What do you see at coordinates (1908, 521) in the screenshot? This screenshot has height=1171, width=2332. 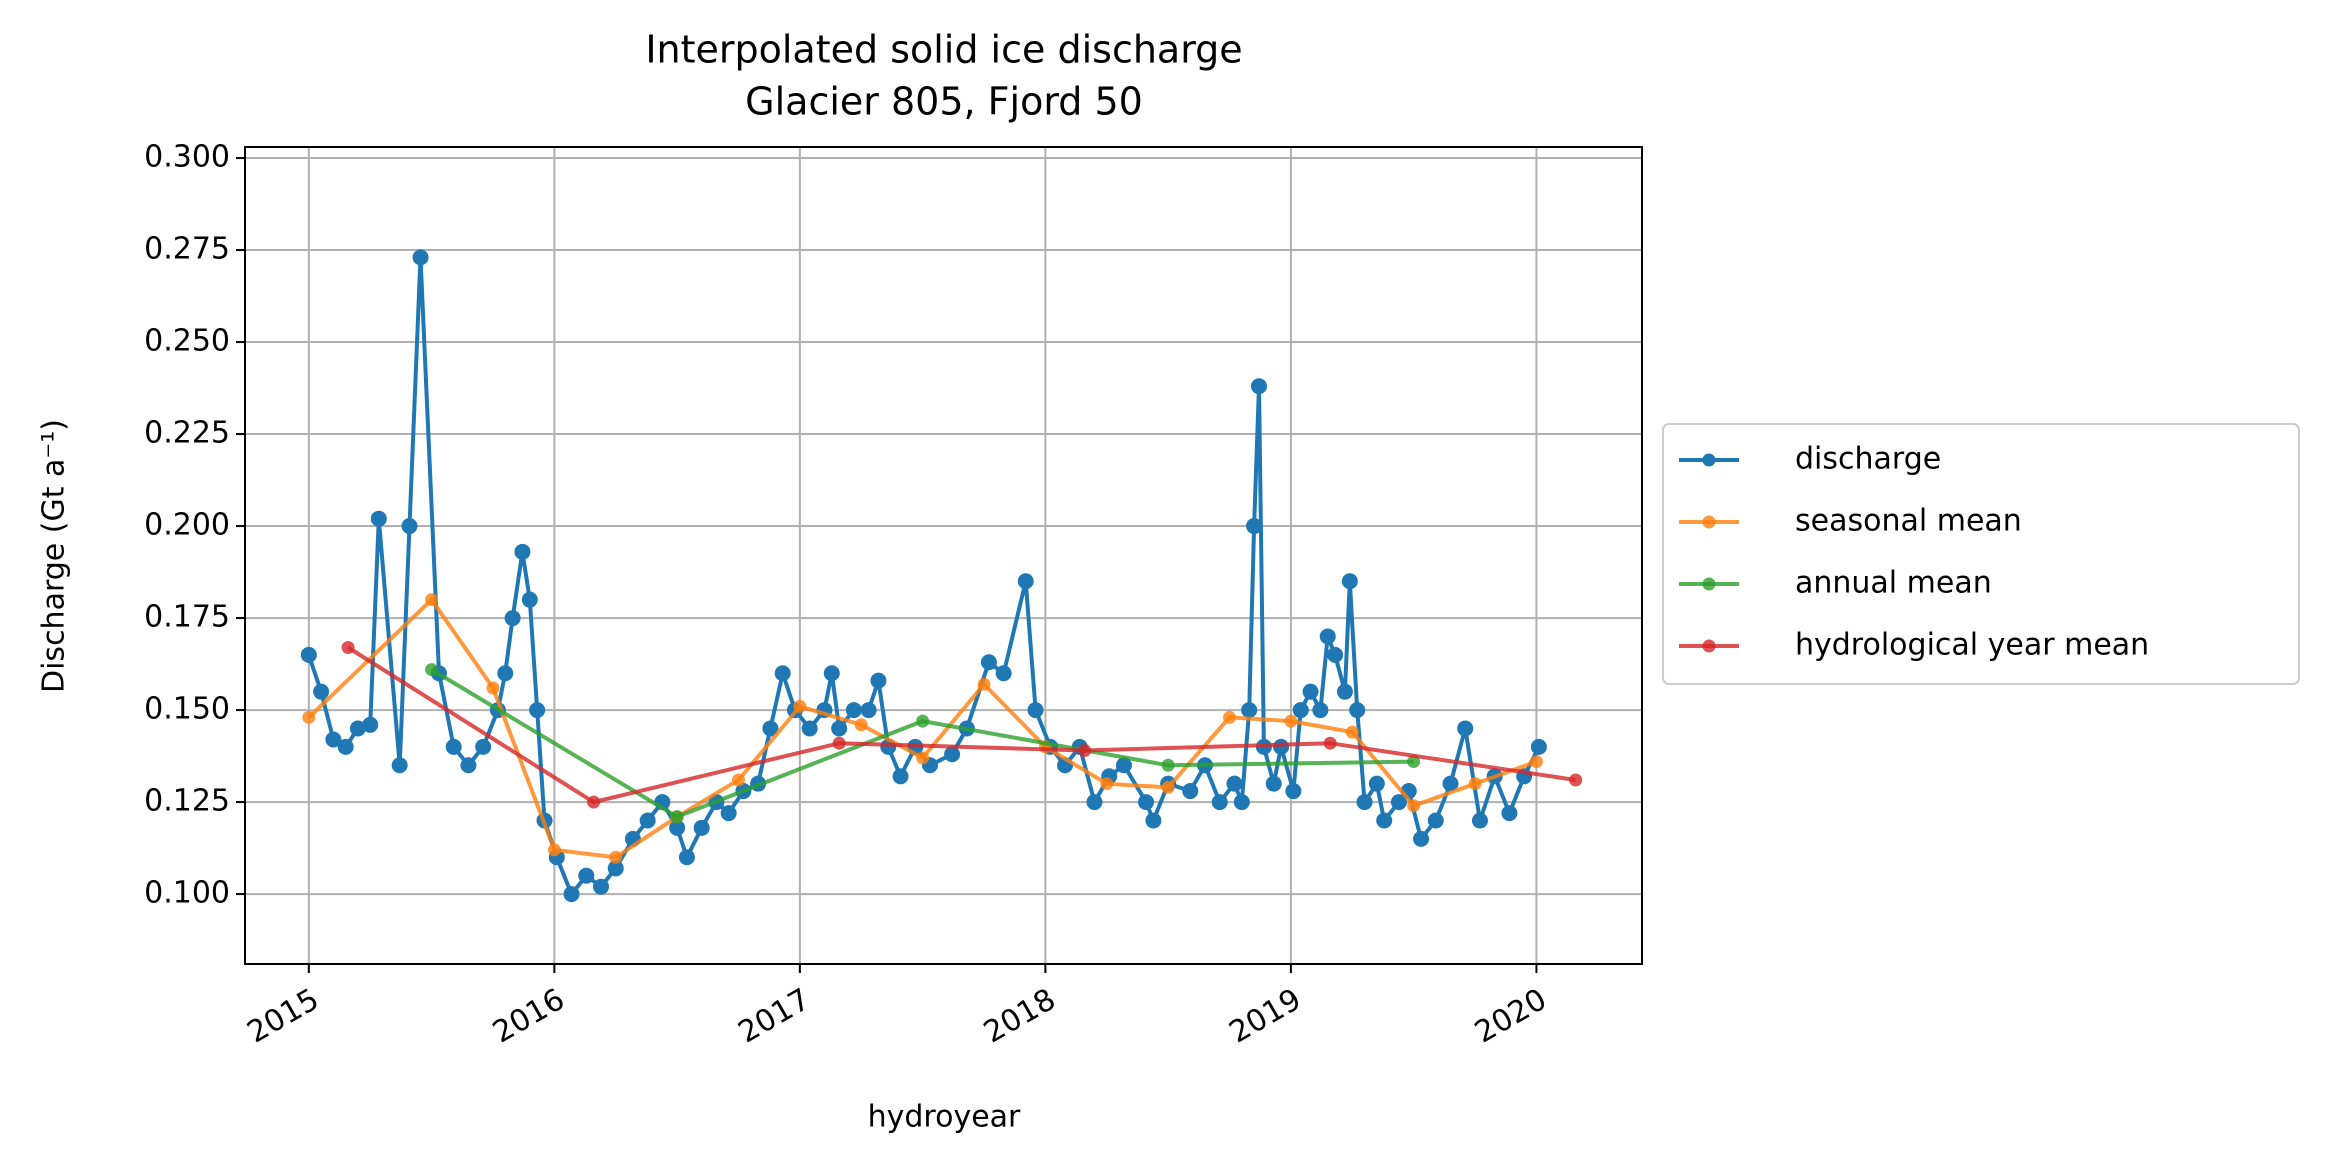 I see `legend-label: seasonal mean` at bounding box center [1908, 521].